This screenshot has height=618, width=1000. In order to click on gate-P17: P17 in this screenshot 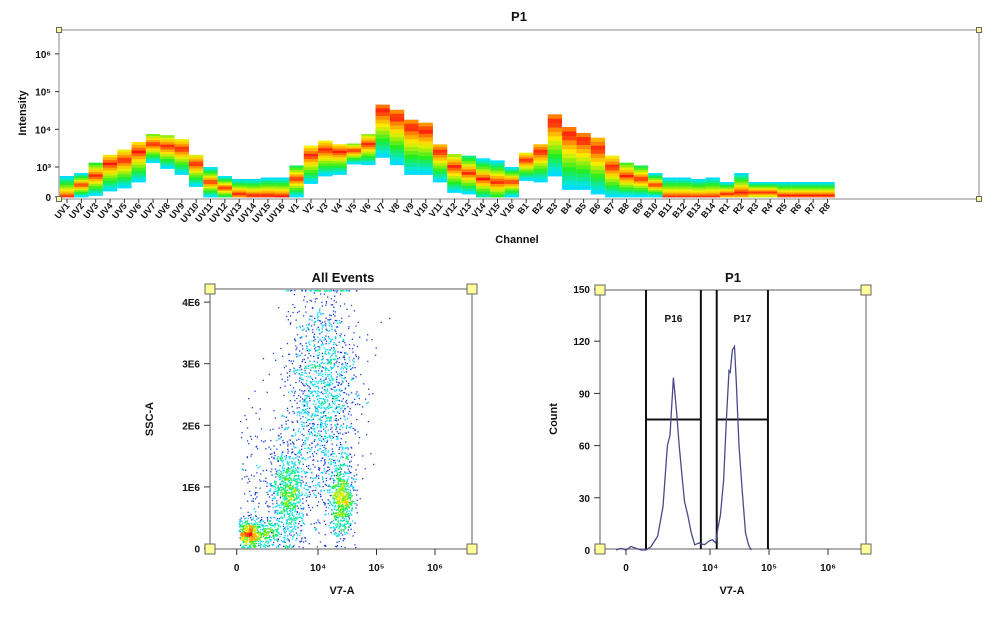, I will do `click(742, 419)`.